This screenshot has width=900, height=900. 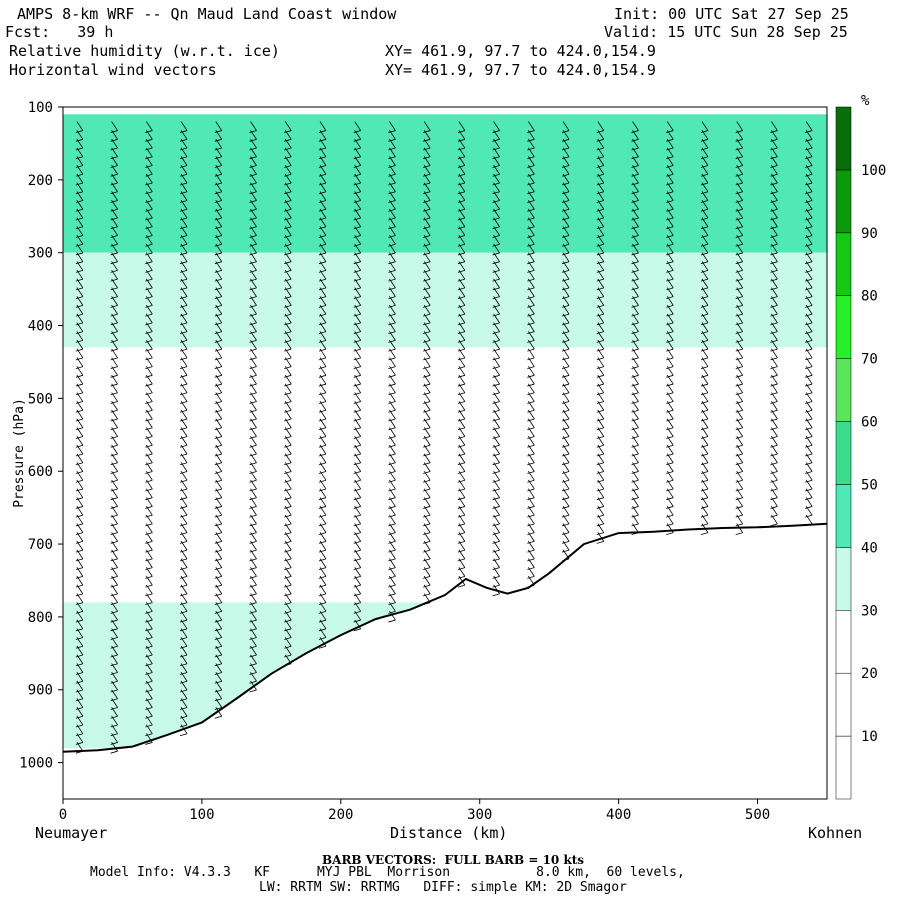 I want to click on barb-legend: BARB VECTORS: FULL BARB = 10 kts, so click(x=453, y=860).